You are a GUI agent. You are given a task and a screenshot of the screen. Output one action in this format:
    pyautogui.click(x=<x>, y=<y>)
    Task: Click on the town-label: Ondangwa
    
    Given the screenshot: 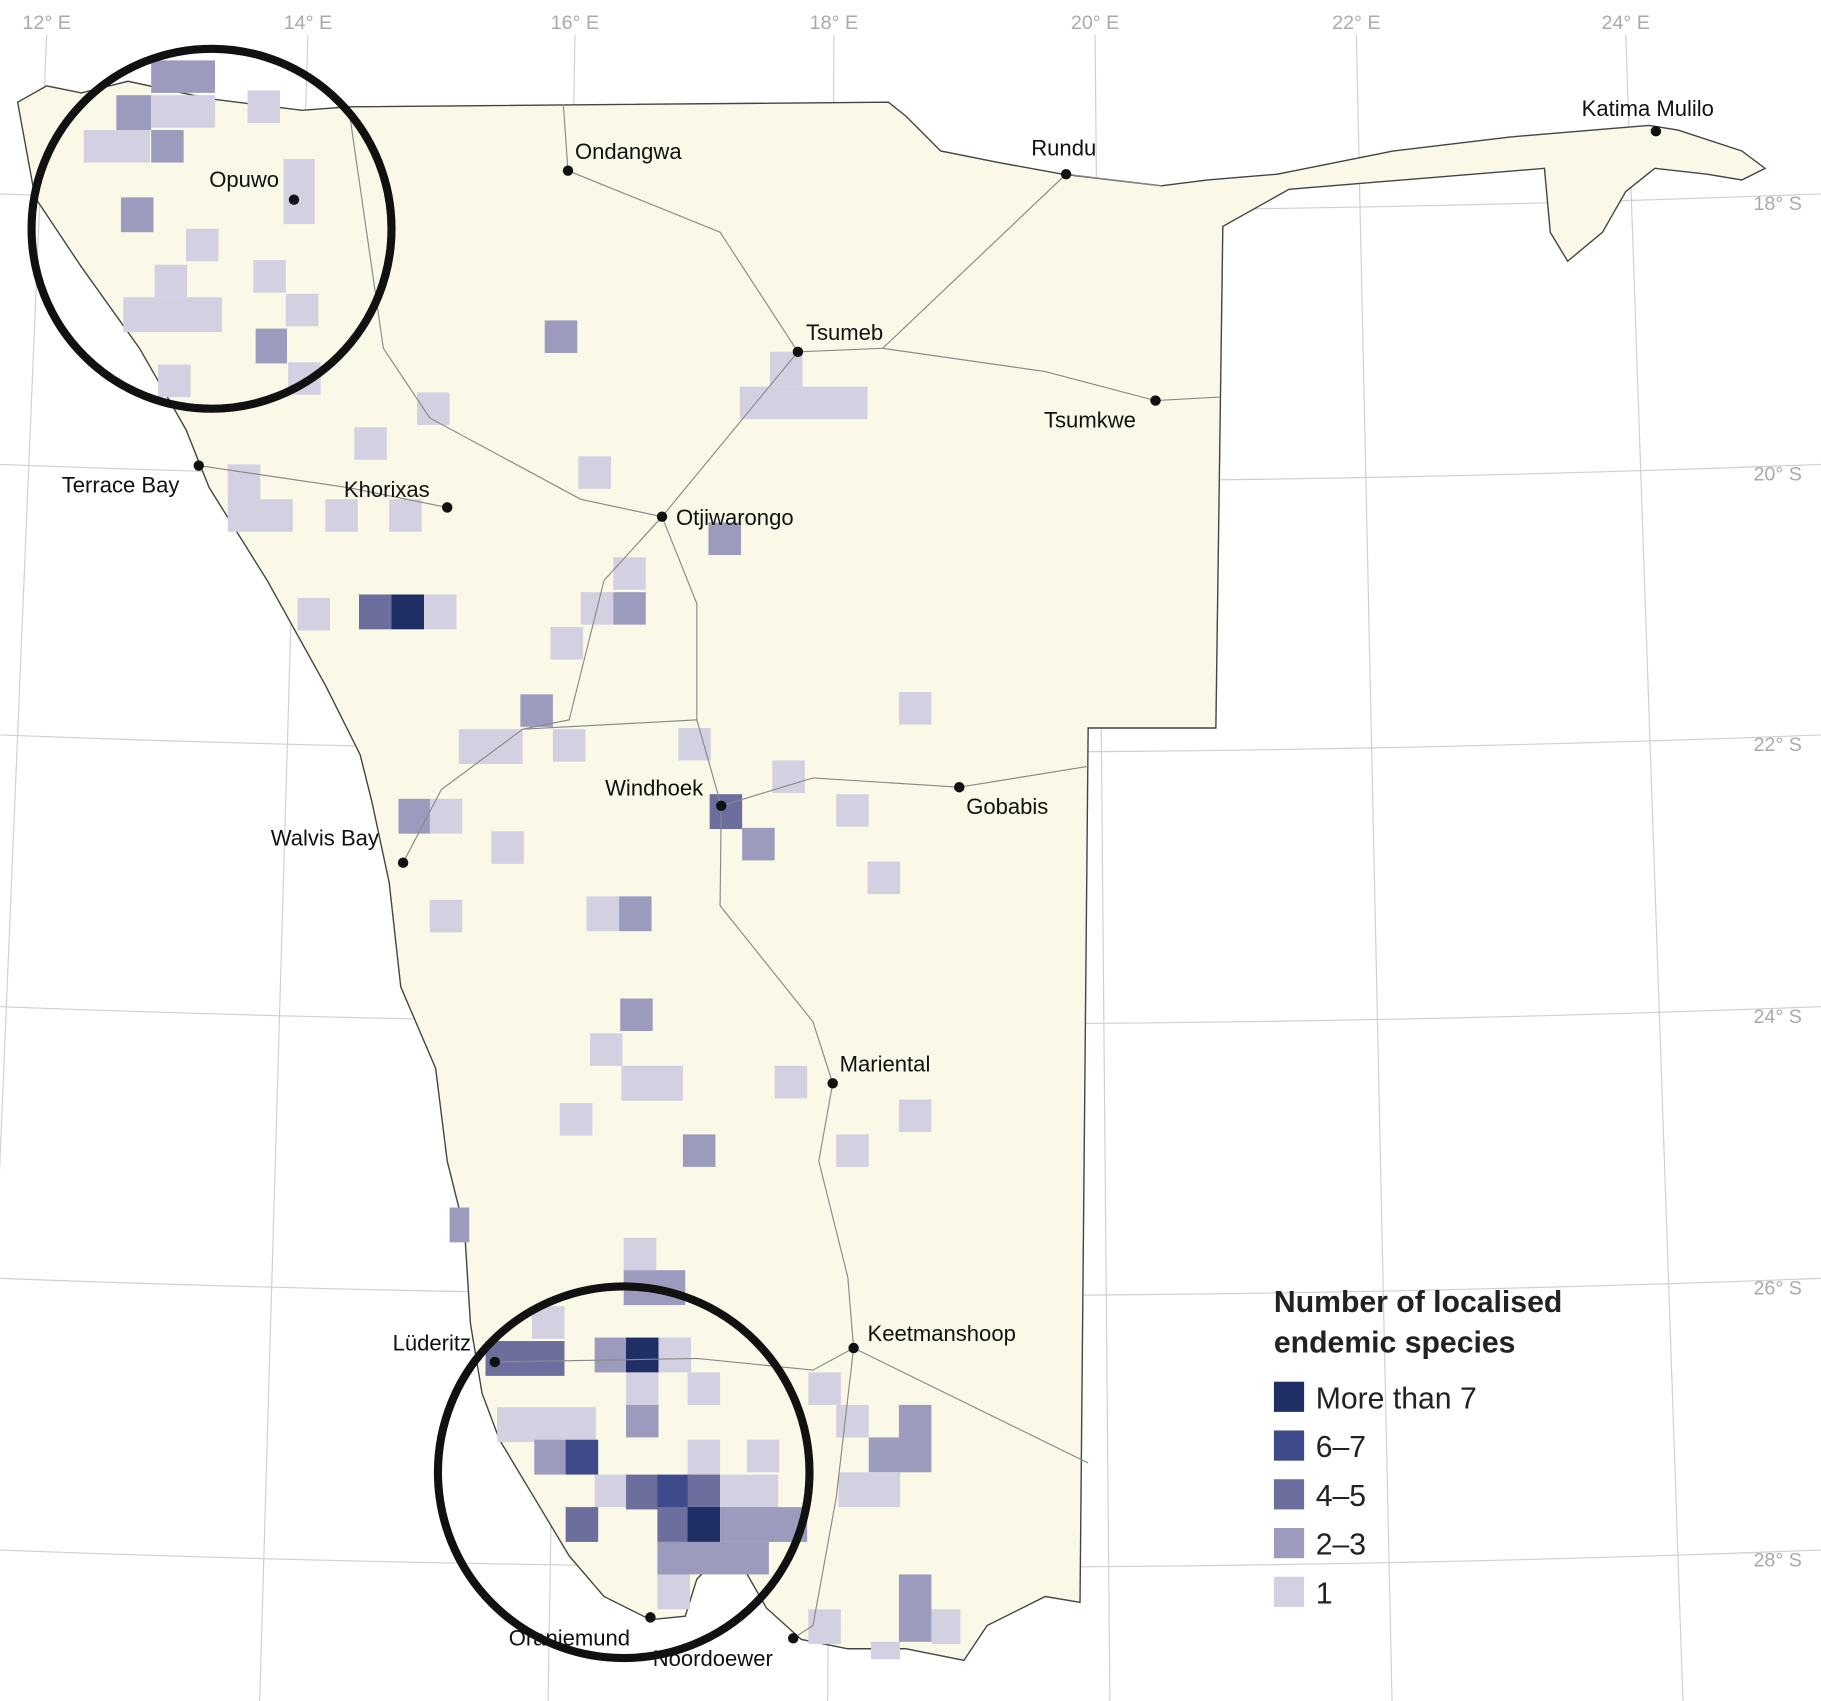 What is the action you would take?
    pyautogui.click(x=628, y=151)
    